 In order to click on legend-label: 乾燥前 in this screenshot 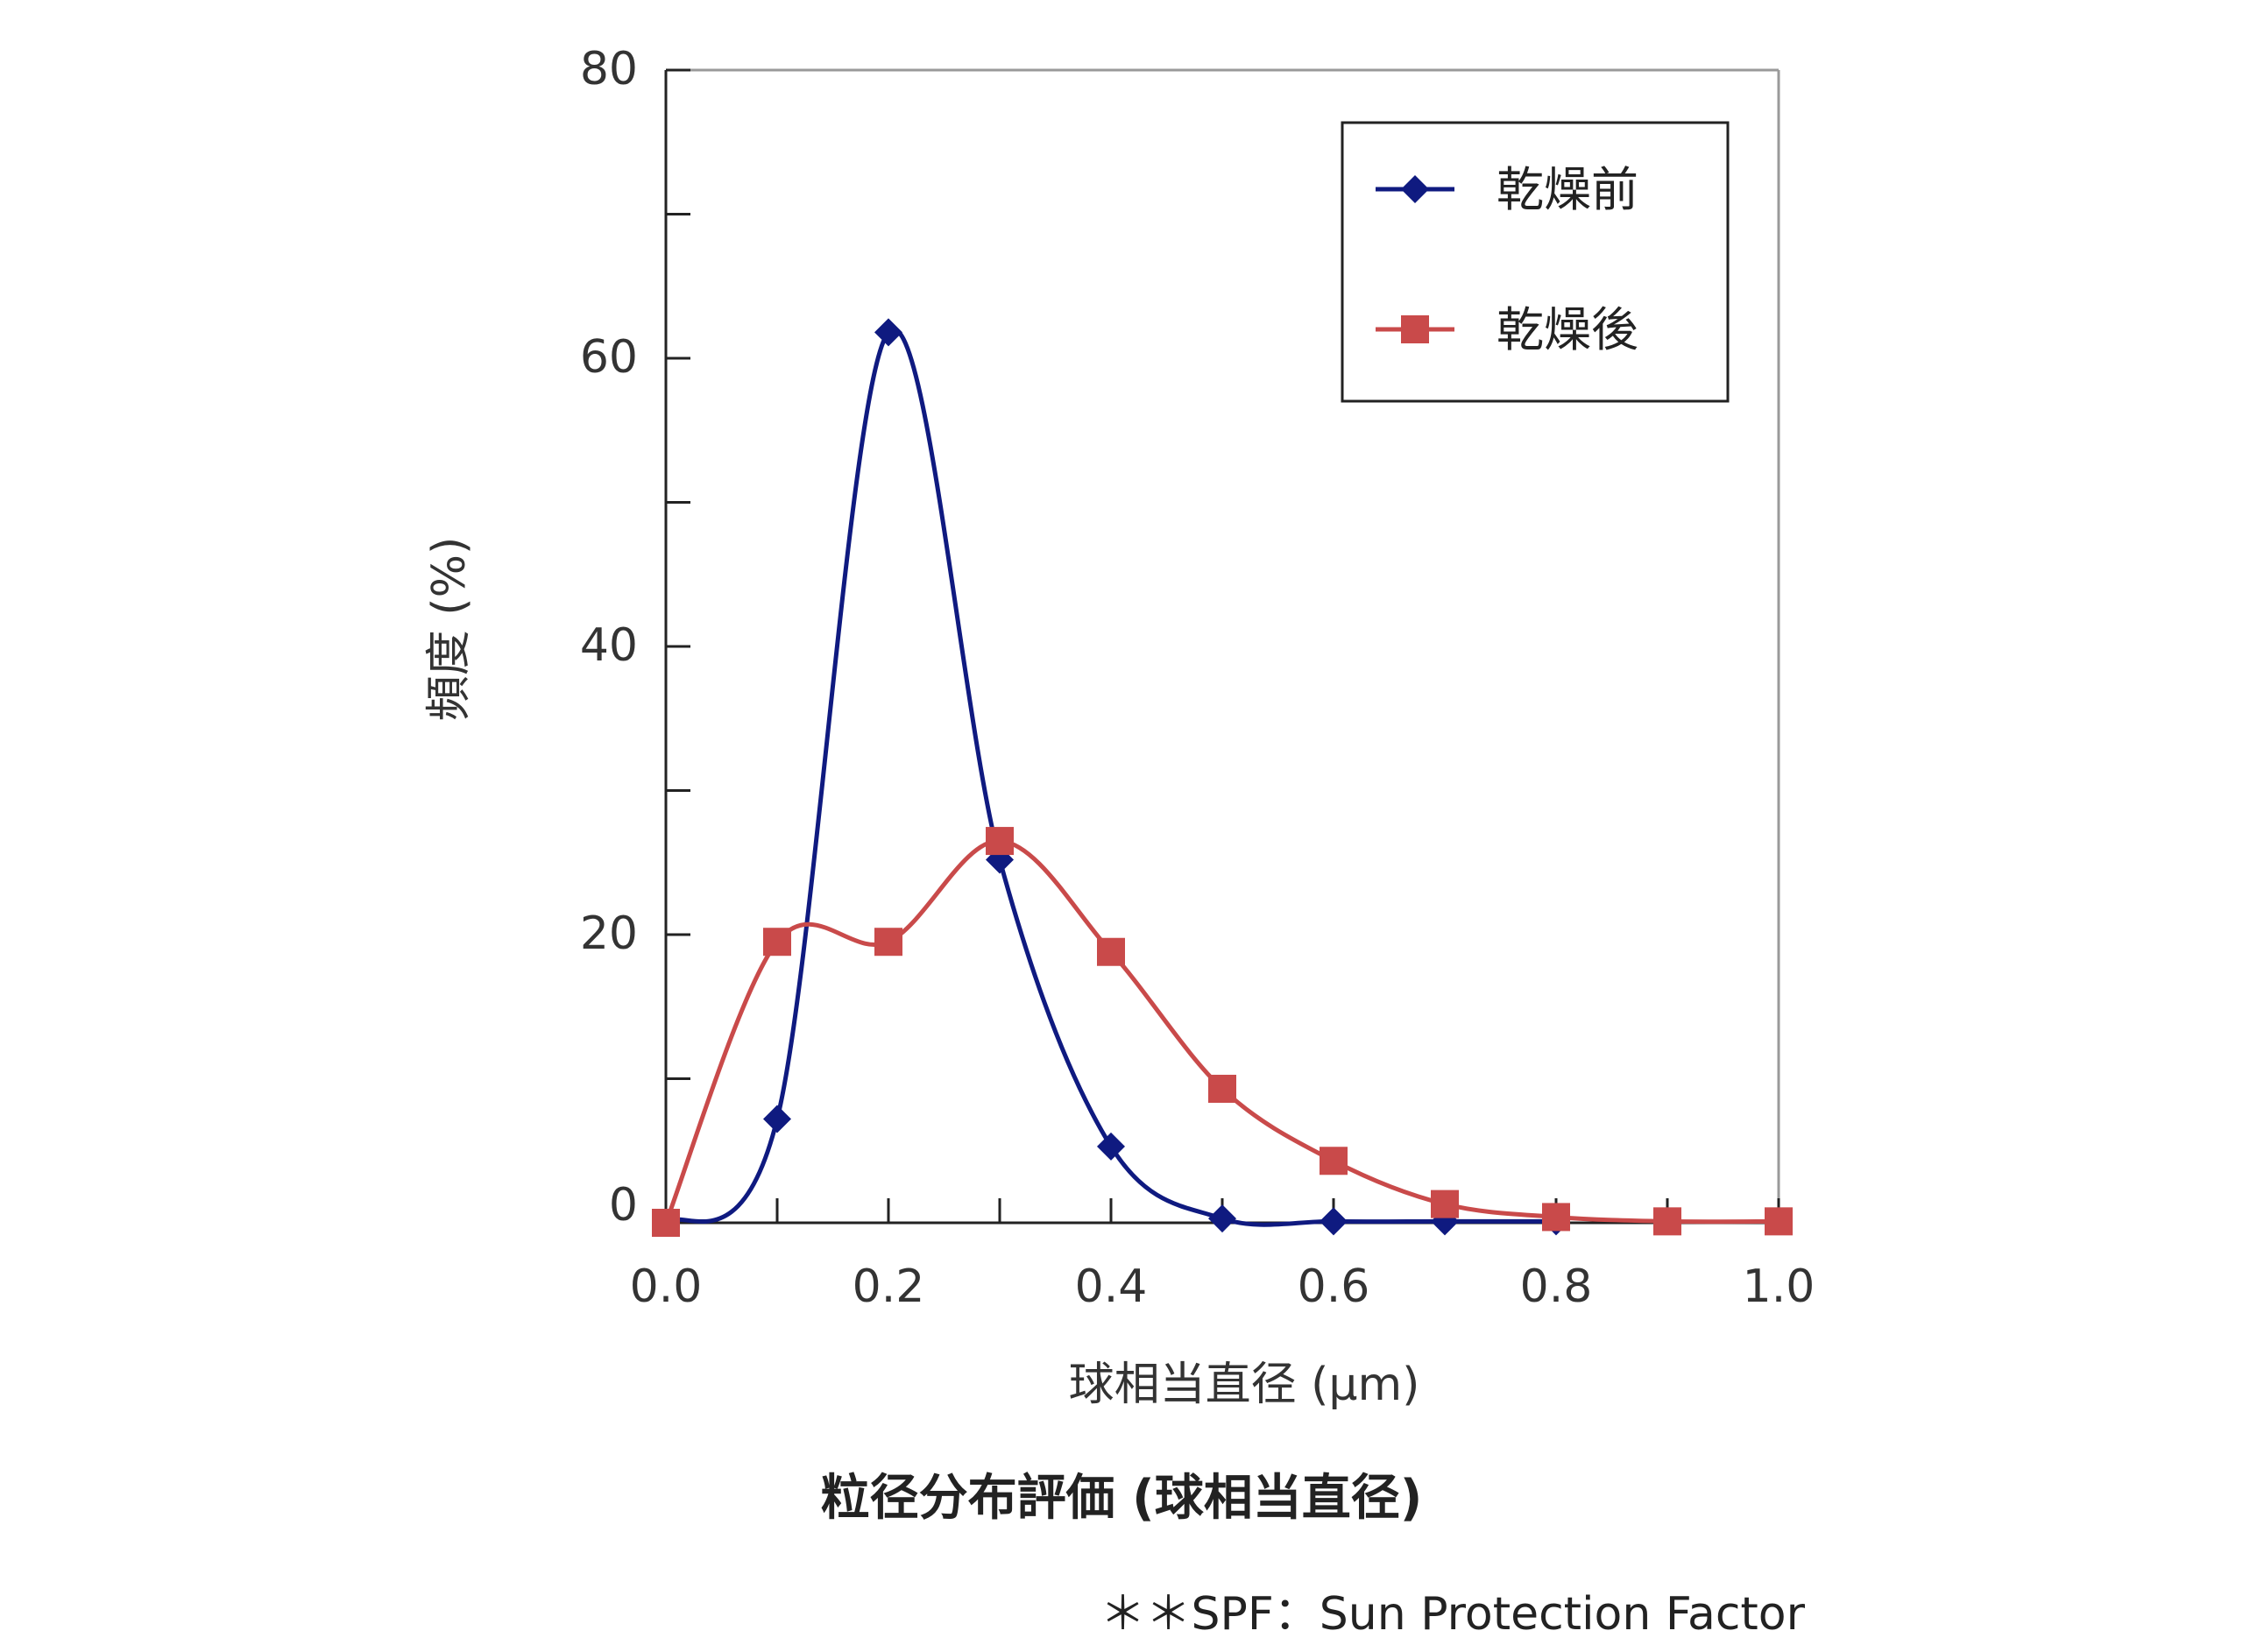, I will do `click(1568, 189)`.